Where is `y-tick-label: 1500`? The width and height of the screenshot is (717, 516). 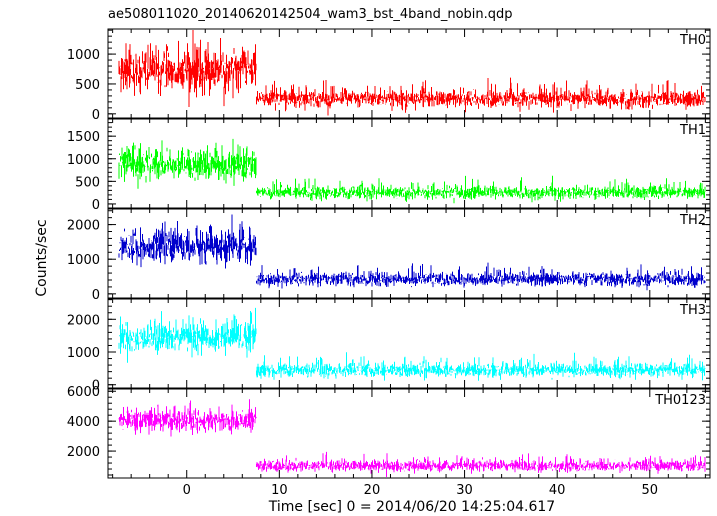 y-tick-label: 1500 is located at coordinates (83, 137).